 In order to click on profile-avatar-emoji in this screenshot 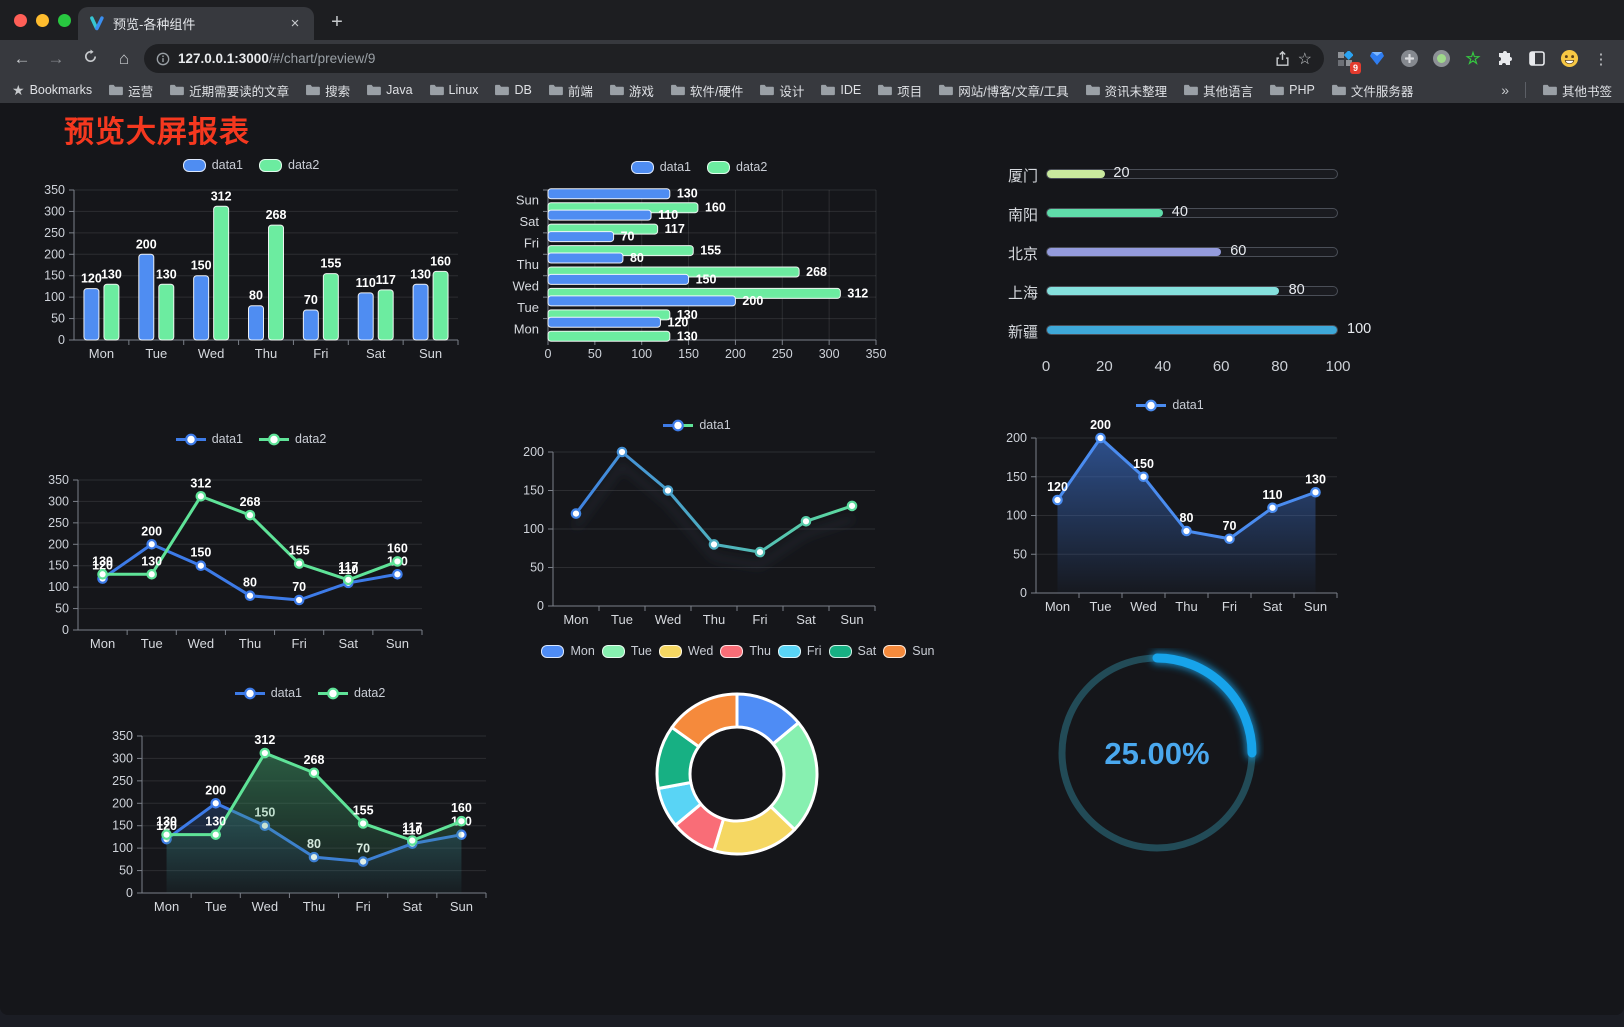, I will do `click(1569, 59)`.